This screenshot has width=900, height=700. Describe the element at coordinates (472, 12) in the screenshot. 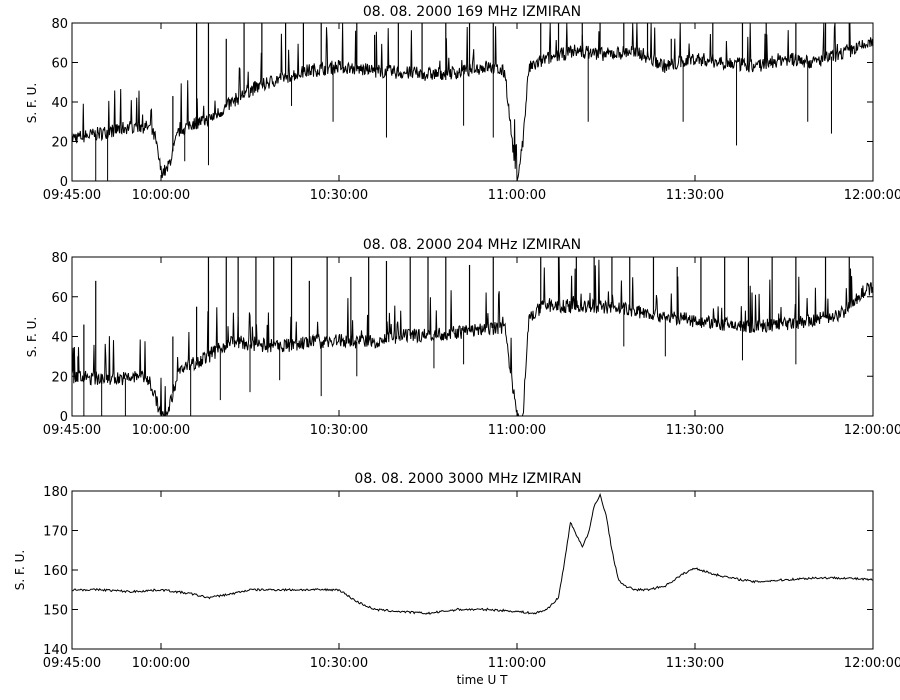

I see `panel-title: 08. 08. 2000 169 MHz IZMIRAN` at that location.